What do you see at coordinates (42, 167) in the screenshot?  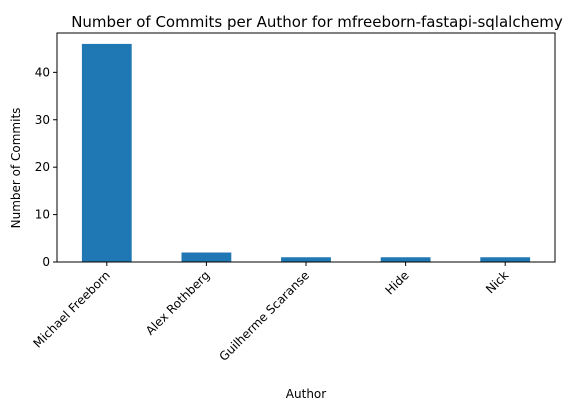 I see `y-tick-label: 20` at bounding box center [42, 167].